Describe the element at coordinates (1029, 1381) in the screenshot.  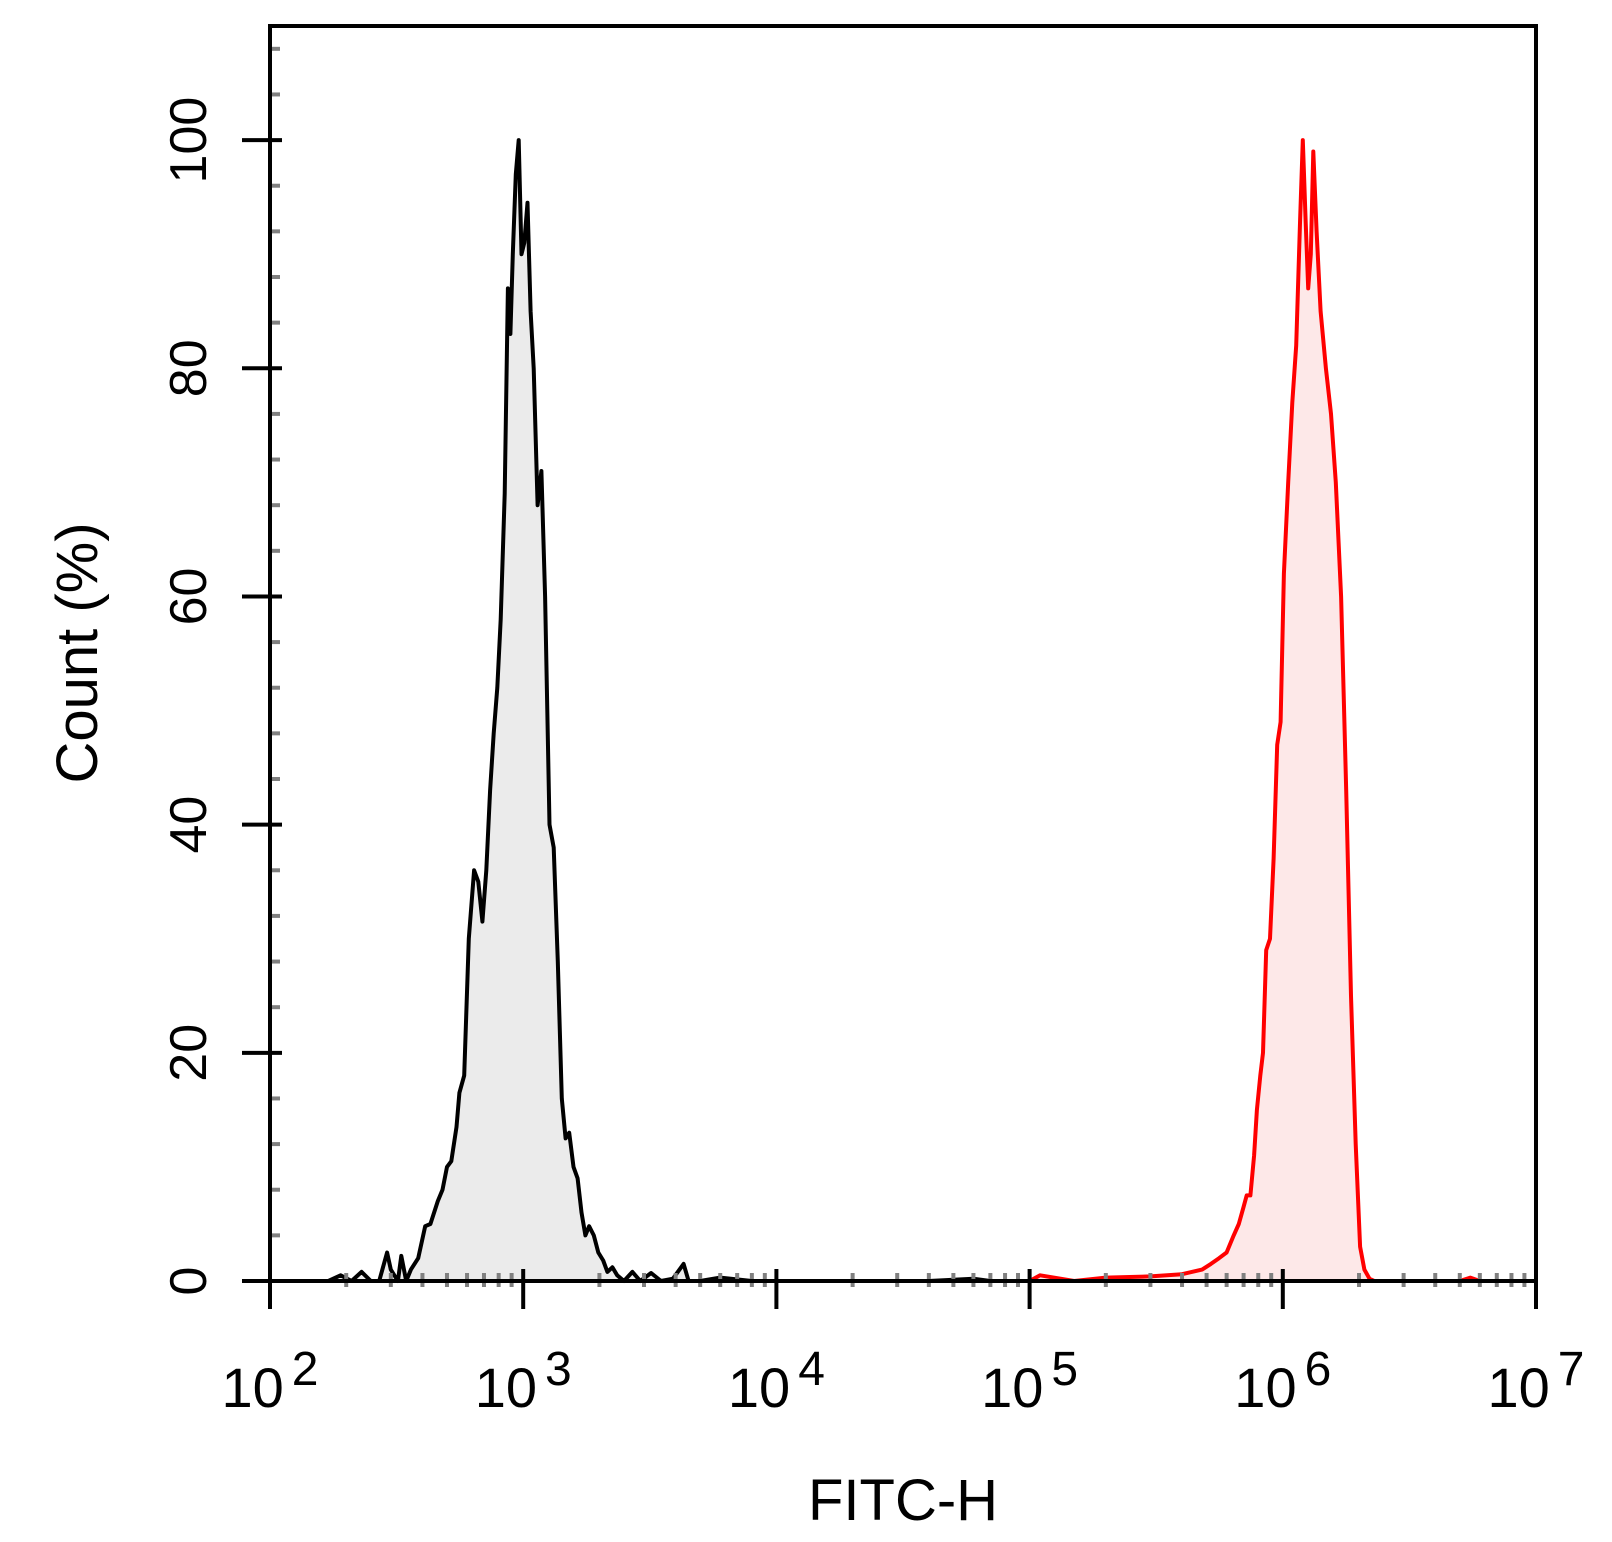
I see `x-tick-label: 10 5` at that location.